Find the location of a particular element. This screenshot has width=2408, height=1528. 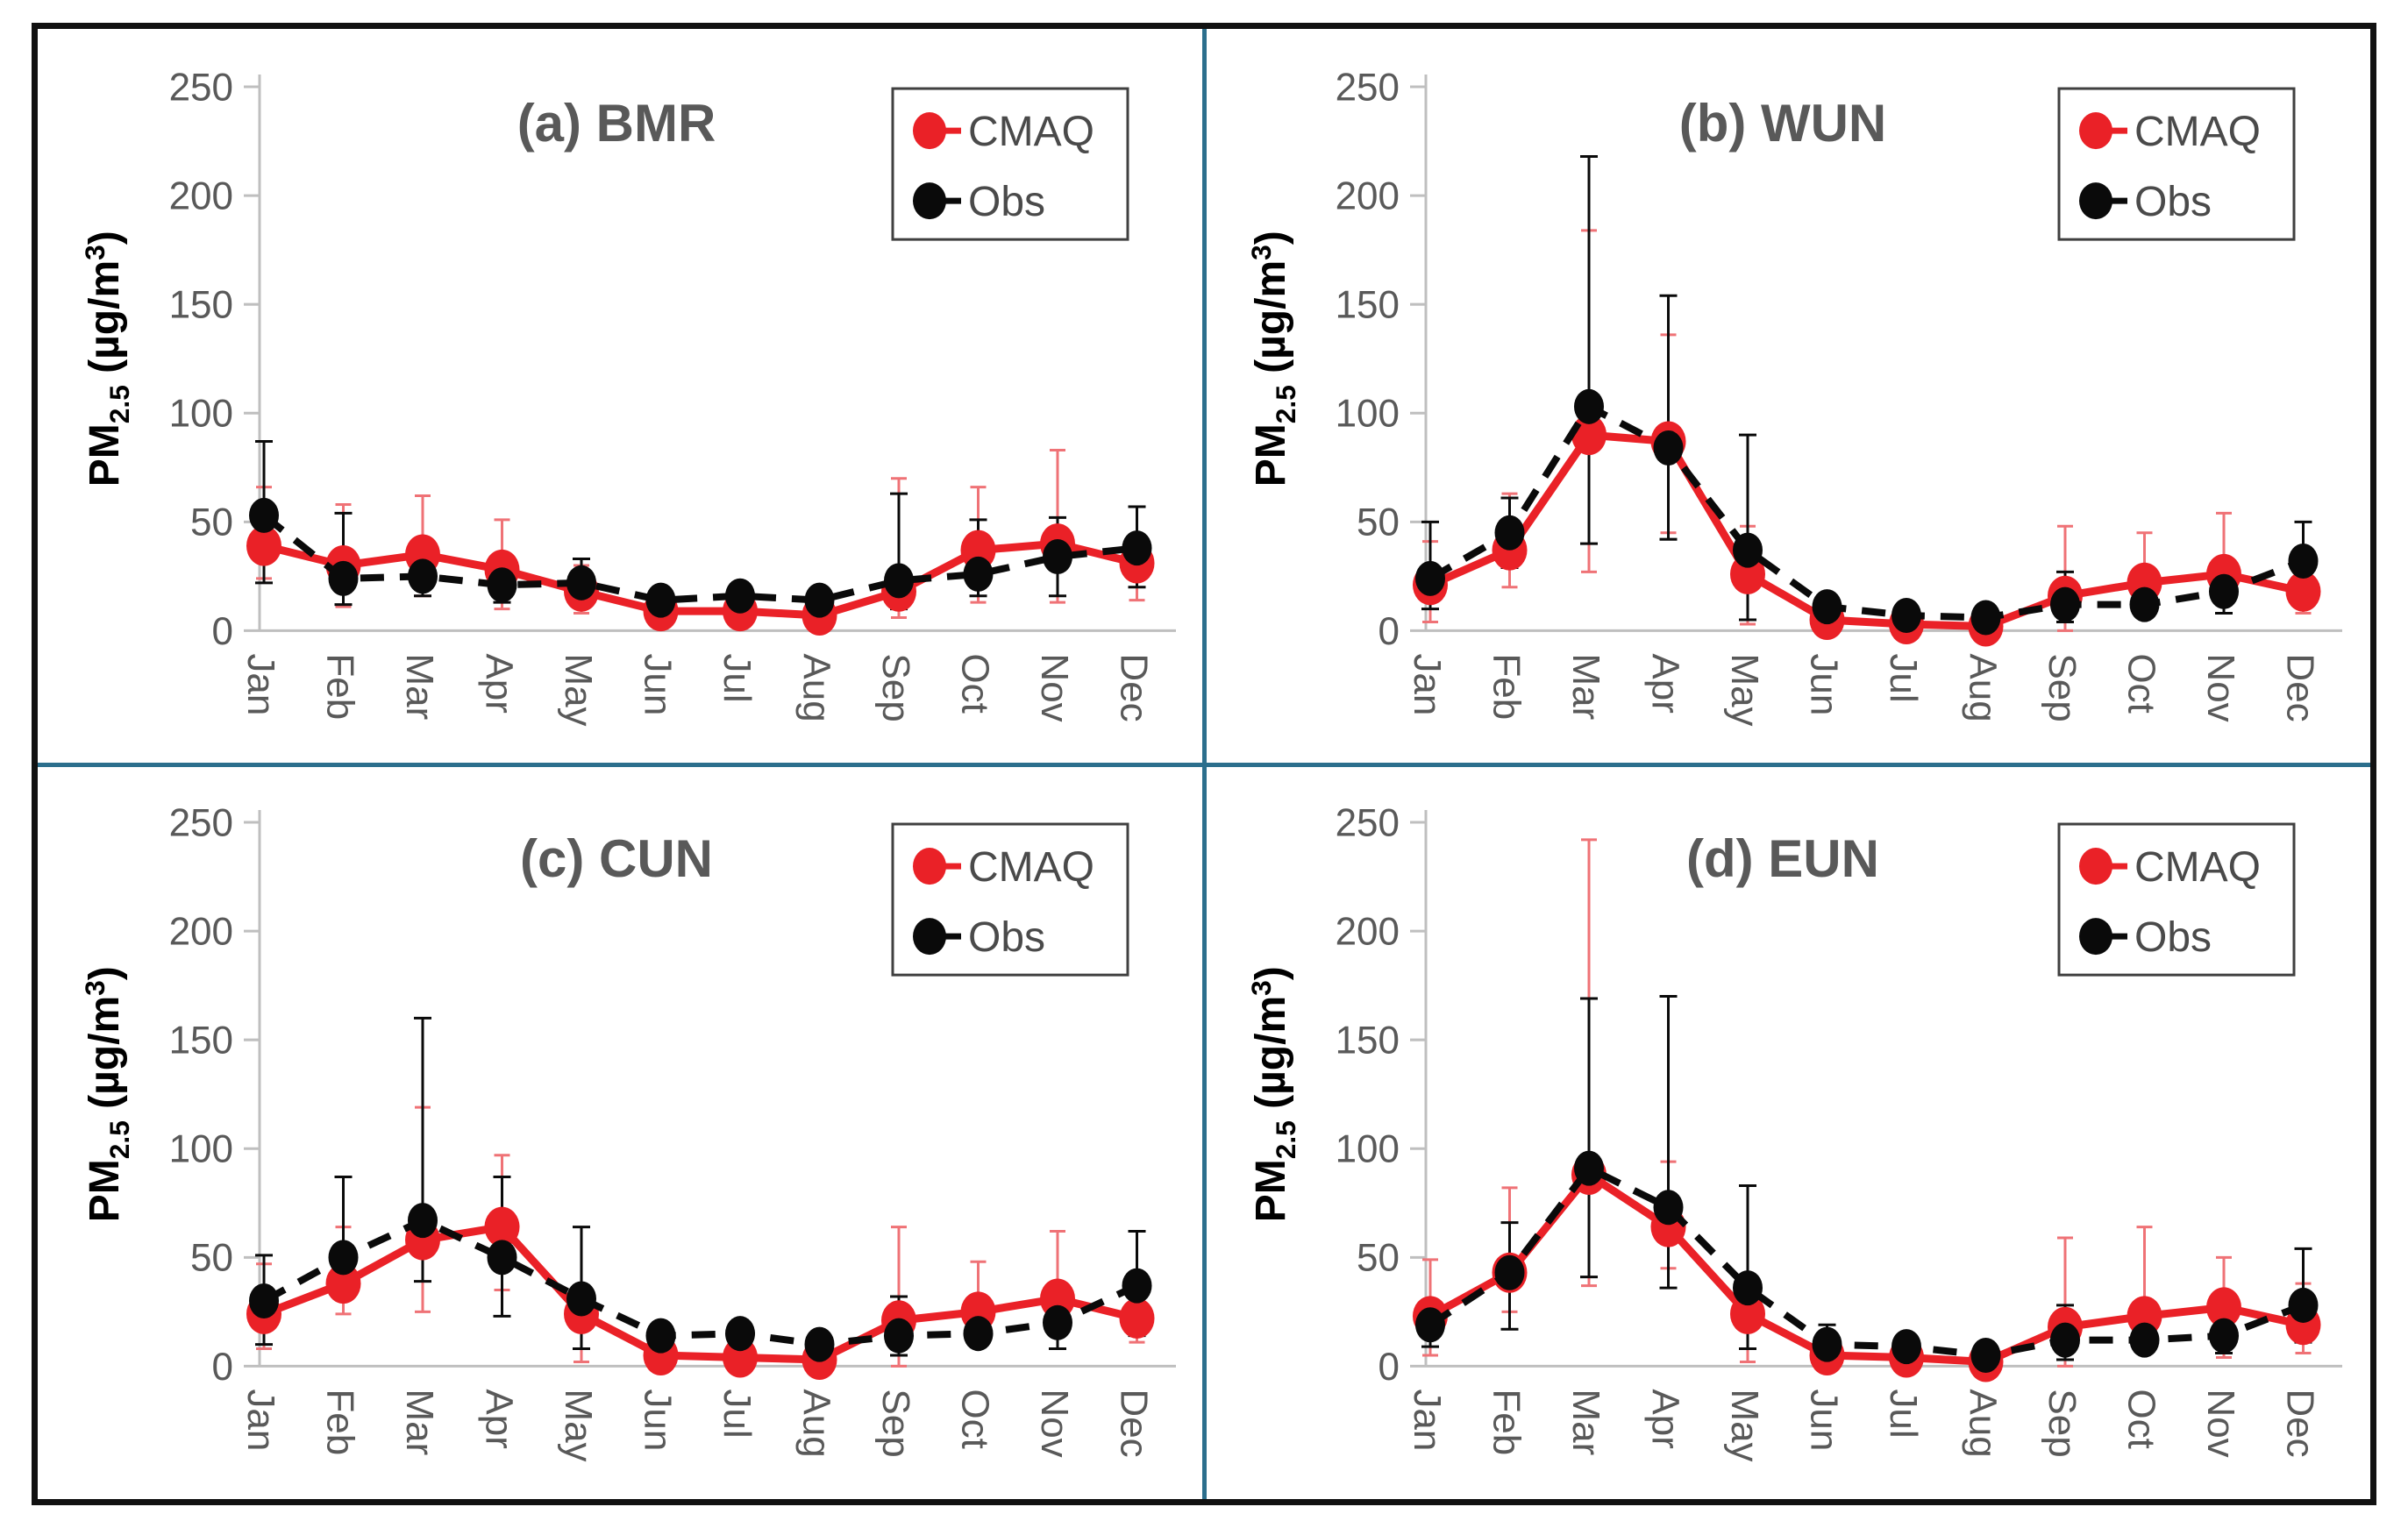

panel-title: (b) WUN is located at coordinates (1783, 124).